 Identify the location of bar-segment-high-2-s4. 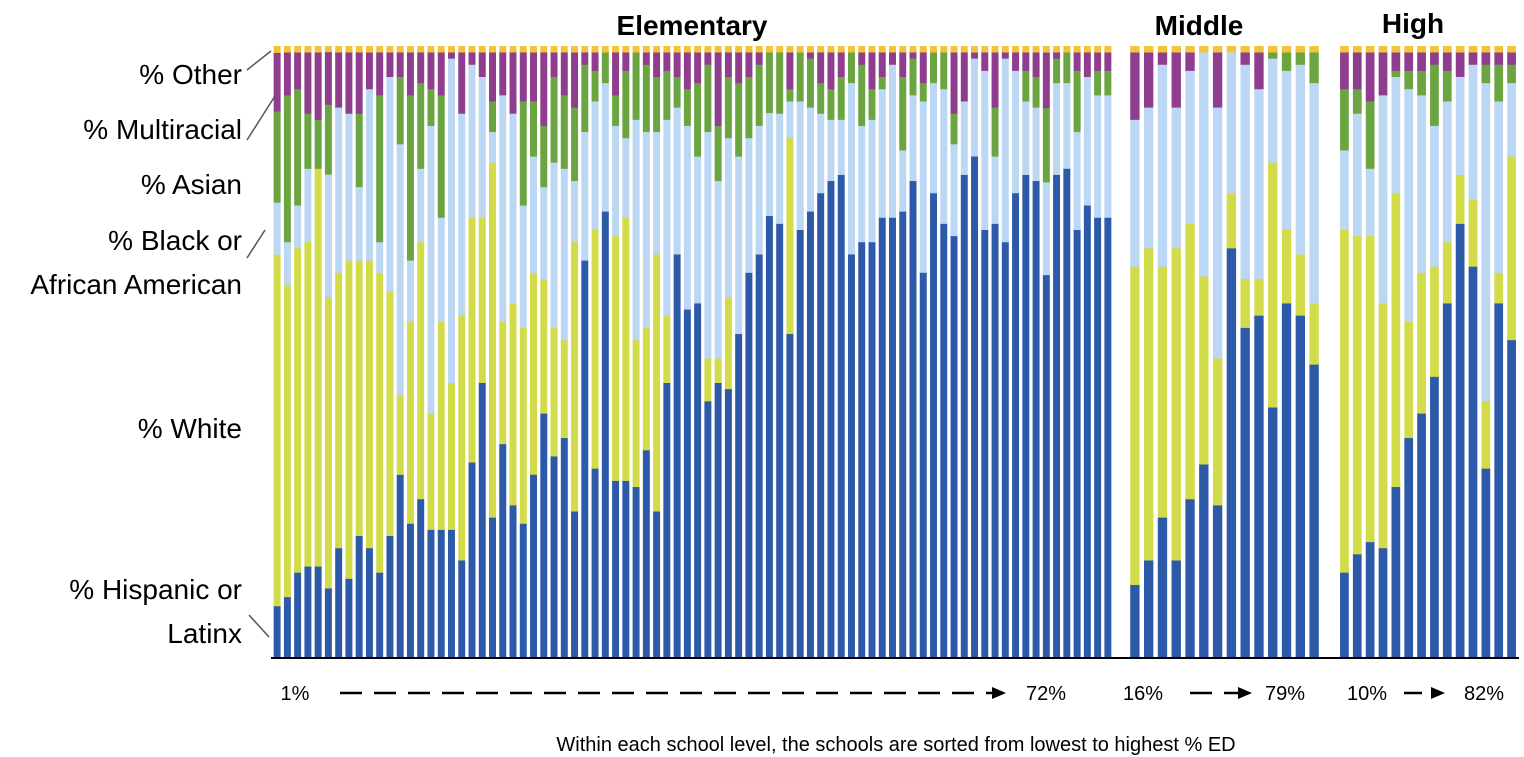
(1357, 71).